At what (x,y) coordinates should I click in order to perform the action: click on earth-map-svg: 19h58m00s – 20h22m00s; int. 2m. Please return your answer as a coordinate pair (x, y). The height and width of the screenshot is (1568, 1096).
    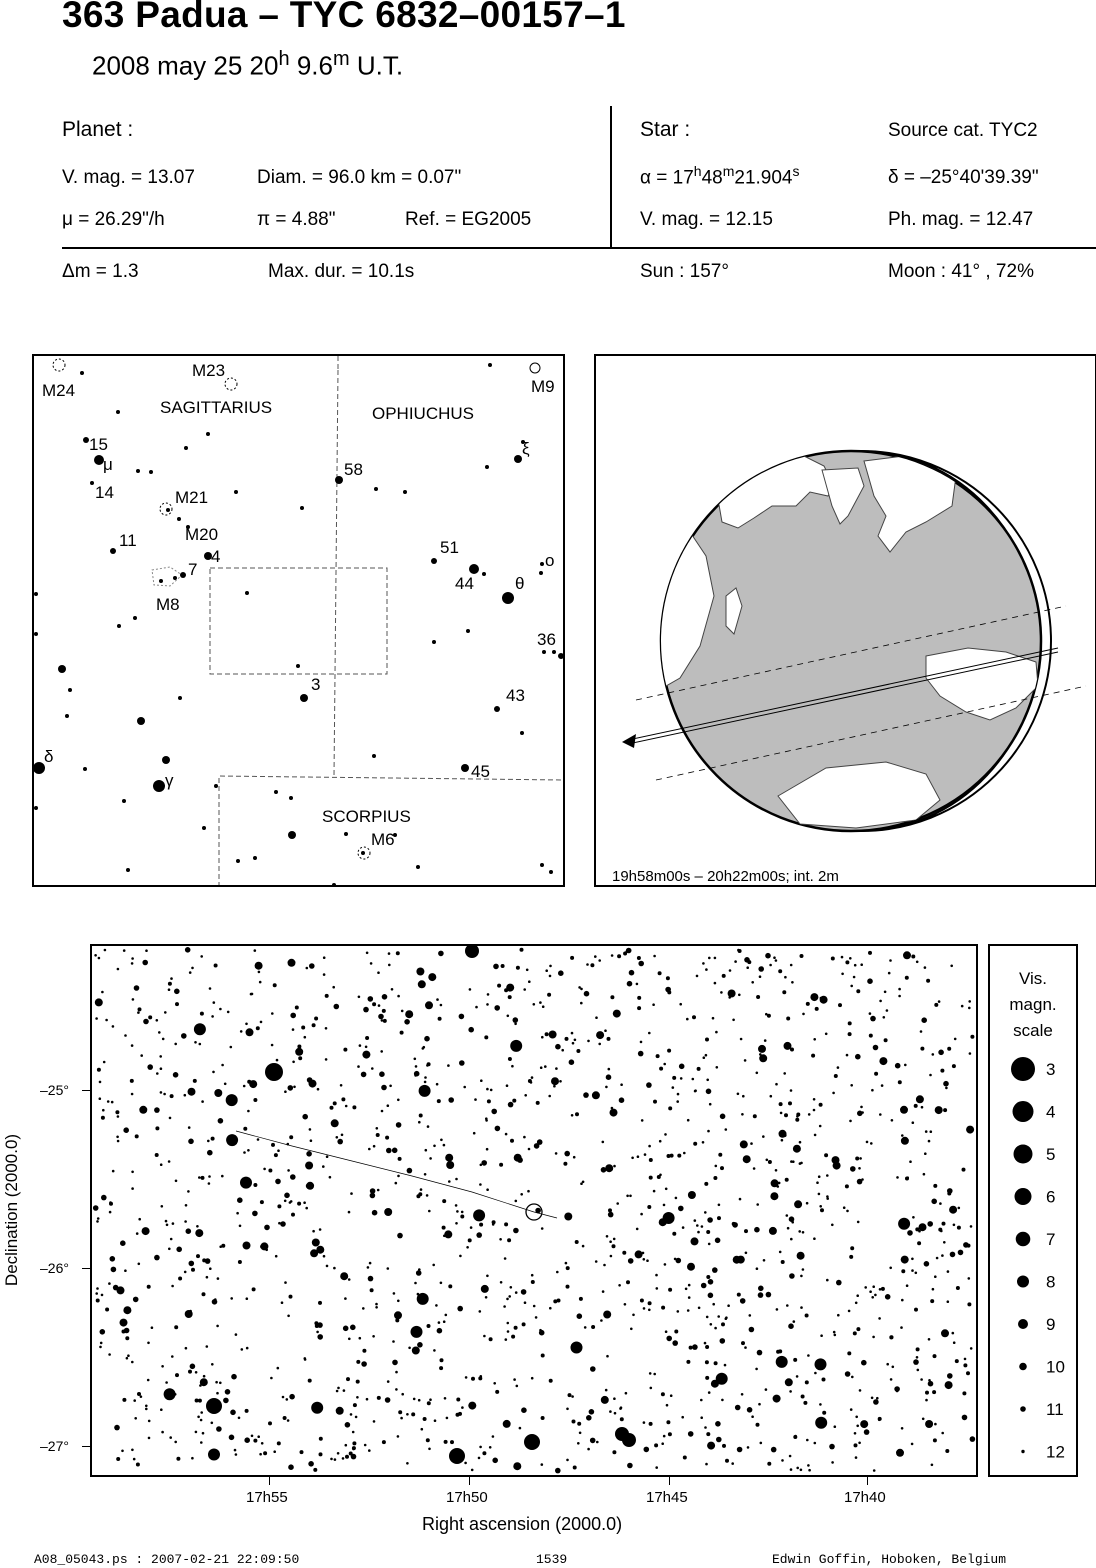
    Looking at the image, I should click on (849, 667).